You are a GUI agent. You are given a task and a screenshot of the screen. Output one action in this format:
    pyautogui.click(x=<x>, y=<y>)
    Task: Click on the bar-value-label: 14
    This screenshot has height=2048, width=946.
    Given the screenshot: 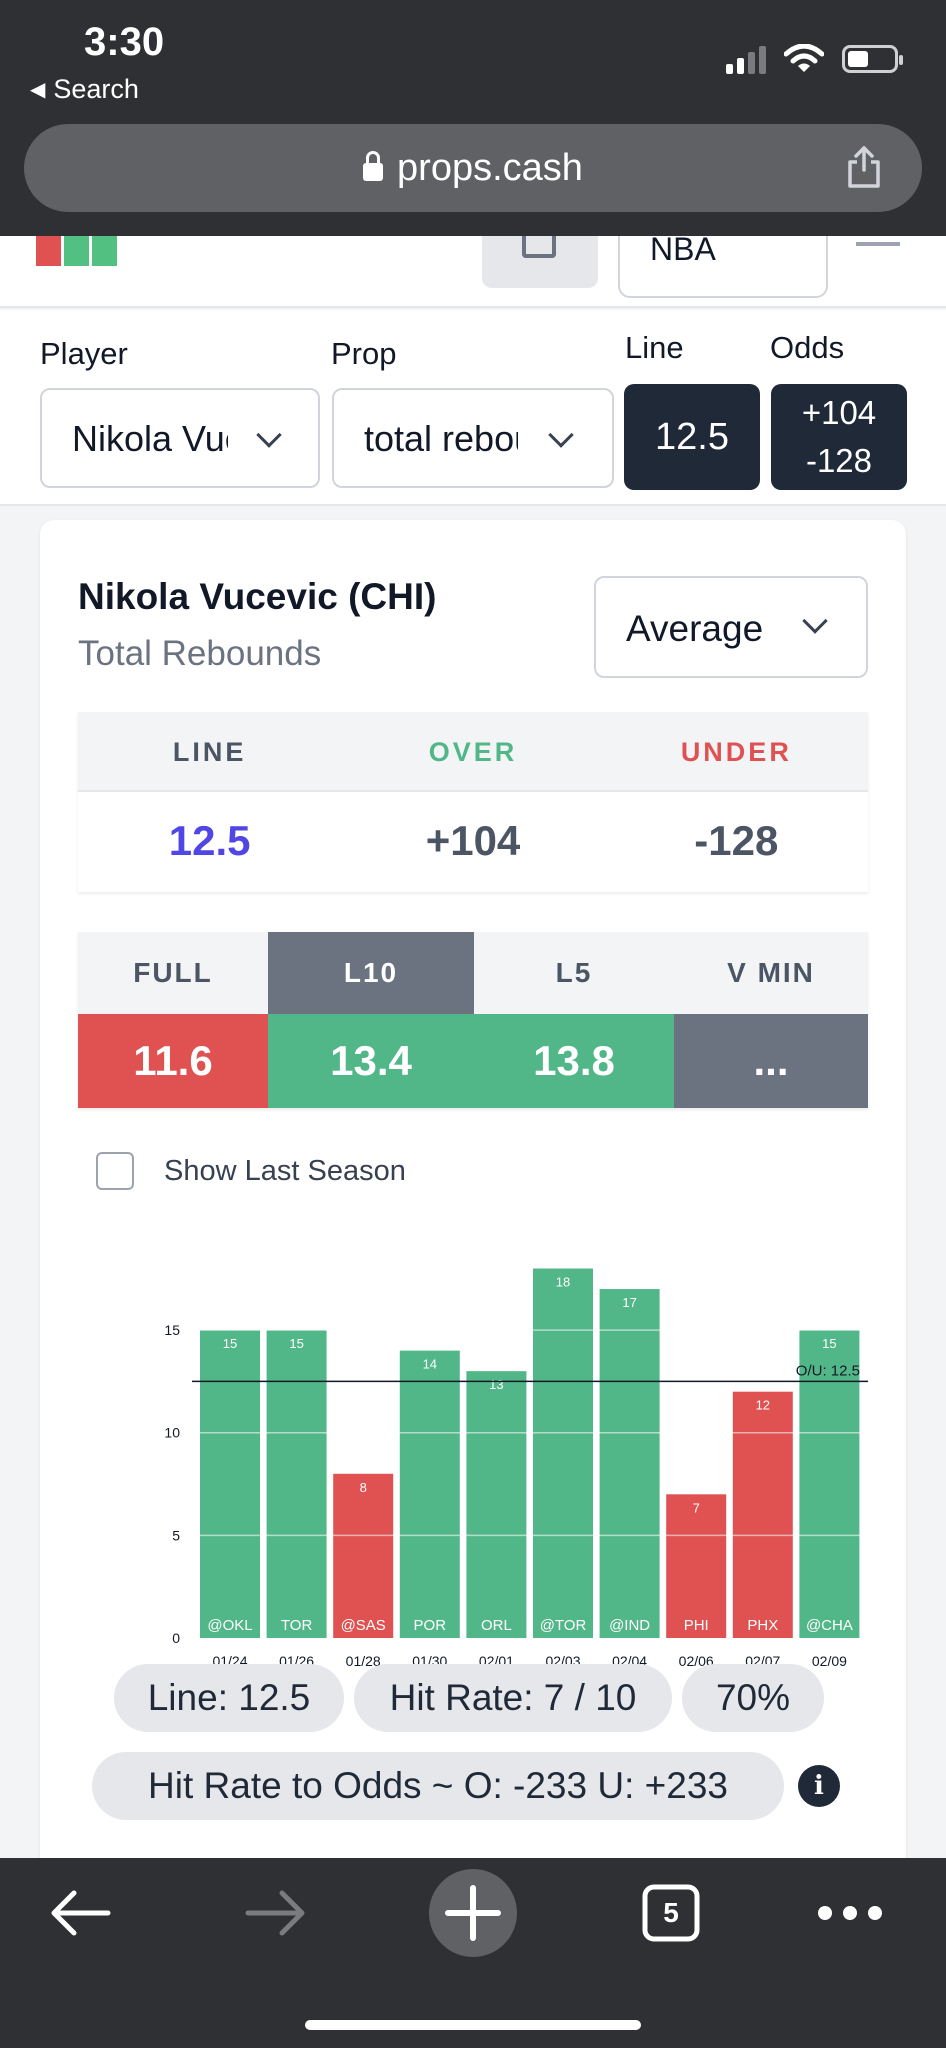 What is the action you would take?
    pyautogui.click(x=430, y=1364)
    